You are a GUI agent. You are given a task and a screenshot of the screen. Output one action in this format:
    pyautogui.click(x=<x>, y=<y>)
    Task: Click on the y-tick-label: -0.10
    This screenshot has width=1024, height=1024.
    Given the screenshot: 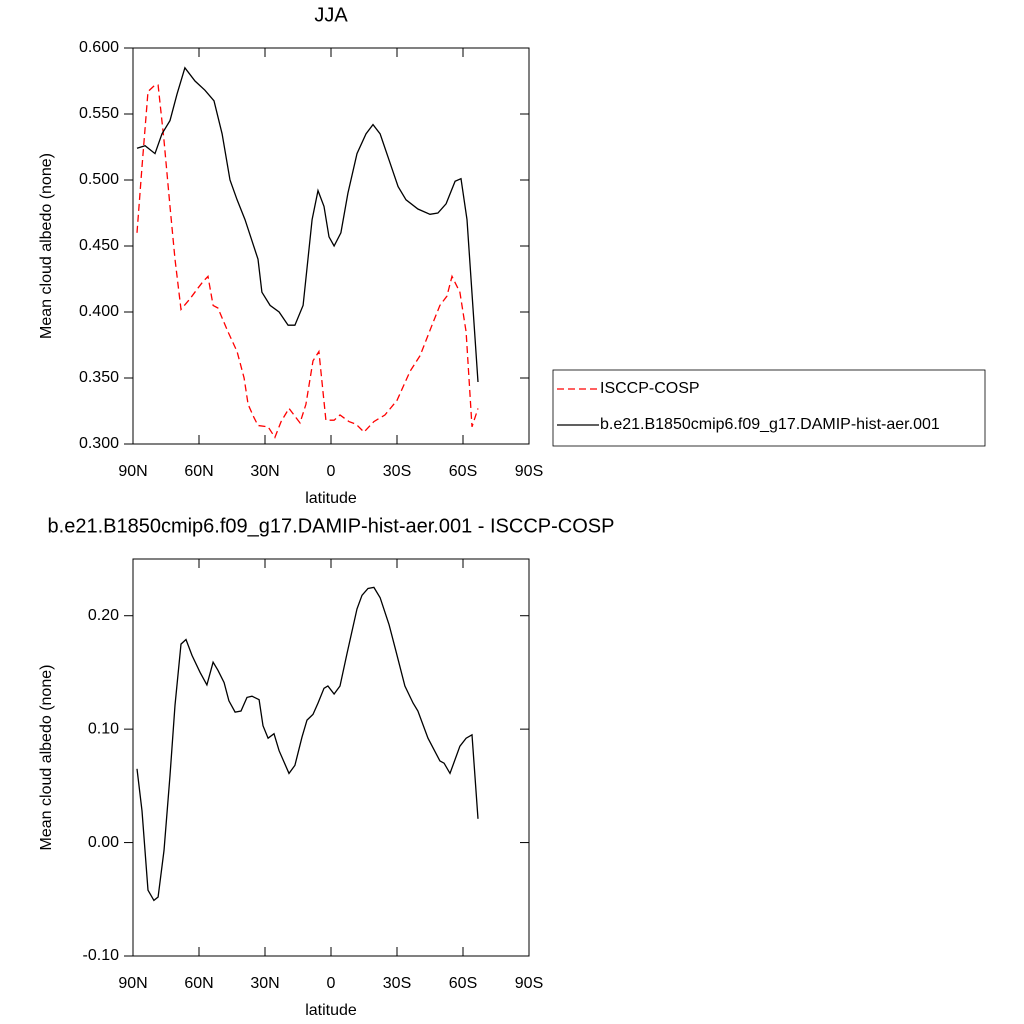 What is the action you would take?
    pyautogui.click(x=101, y=955)
    